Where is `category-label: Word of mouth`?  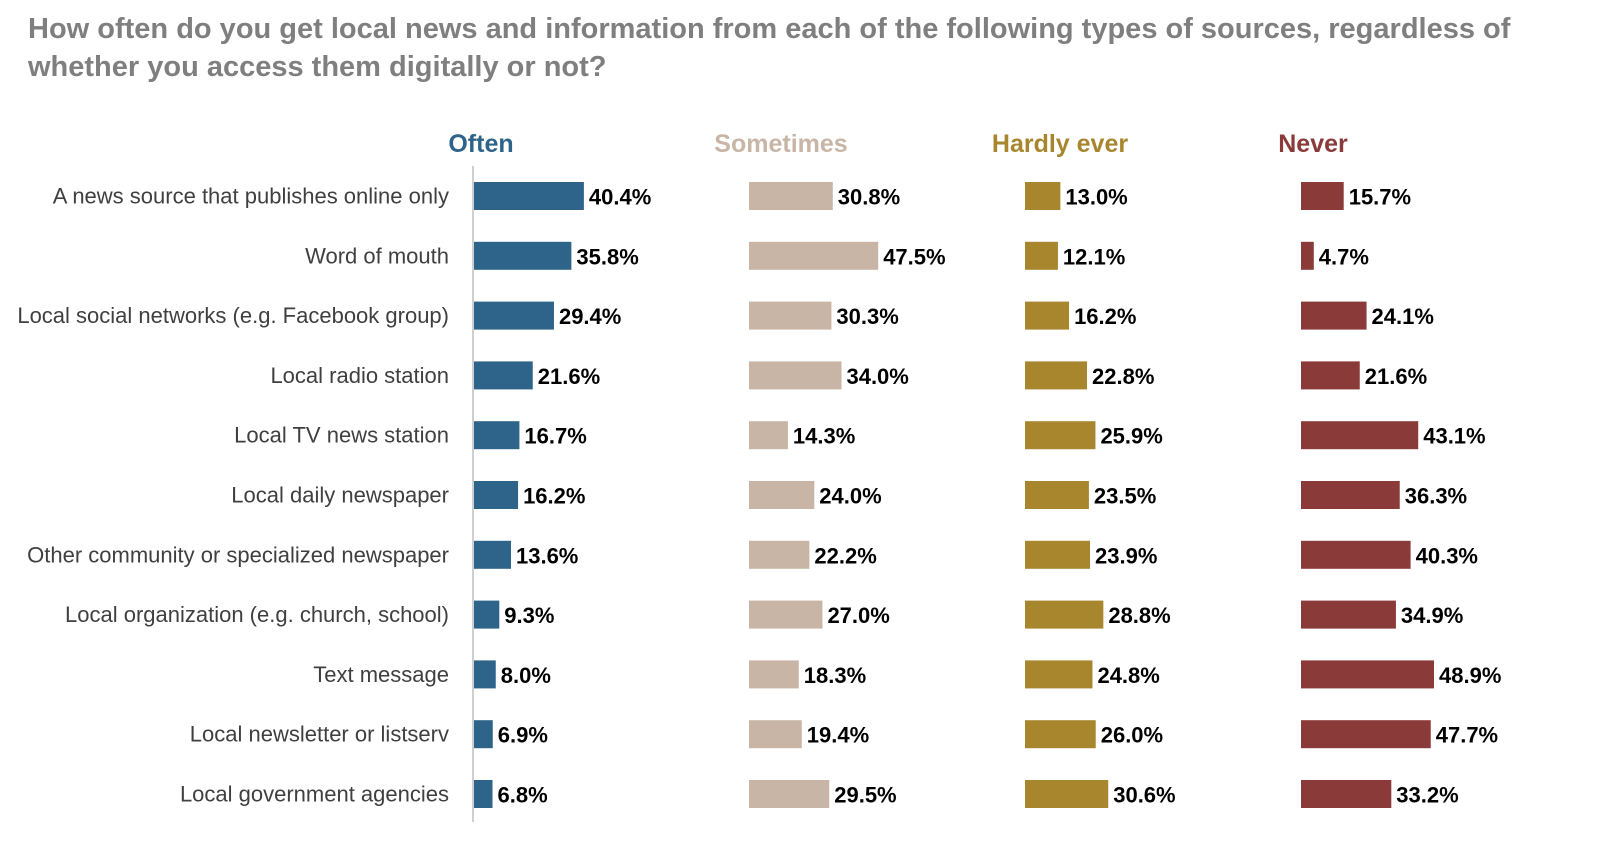 category-label: Word of mouth is located at coordinates (377, 255).